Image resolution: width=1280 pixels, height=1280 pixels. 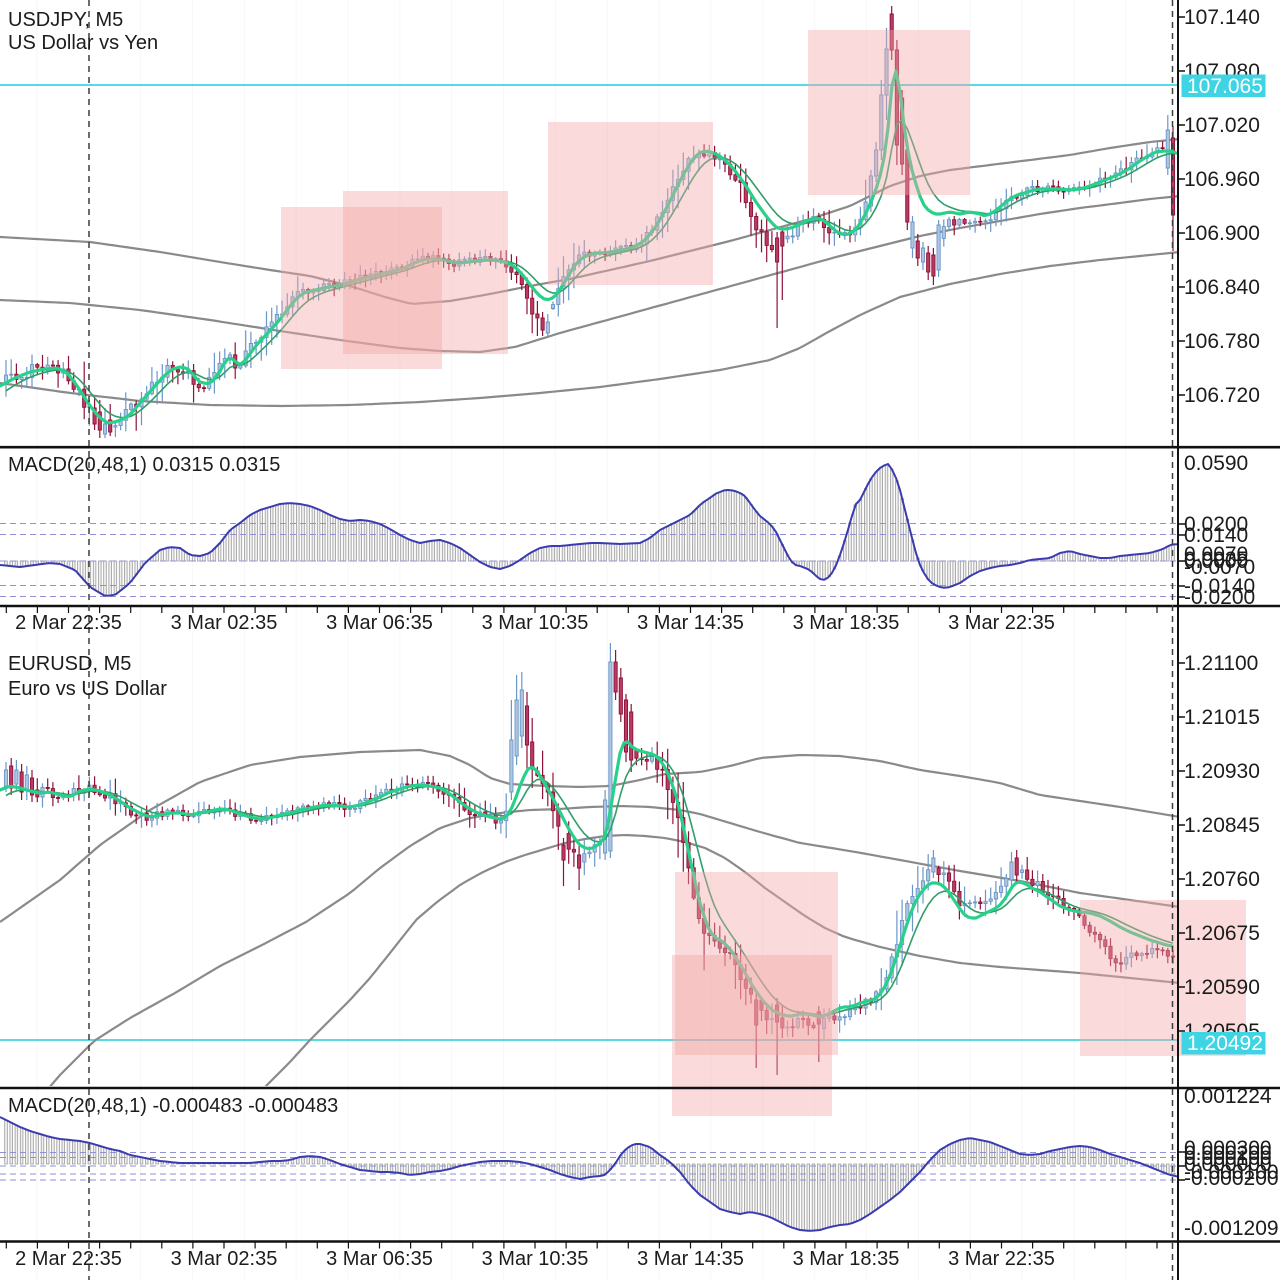 What do you see at coordinates (1219, 597) in the screenshot?
I see `svg-text: -0.0200` at bounding box center [1219, 597].